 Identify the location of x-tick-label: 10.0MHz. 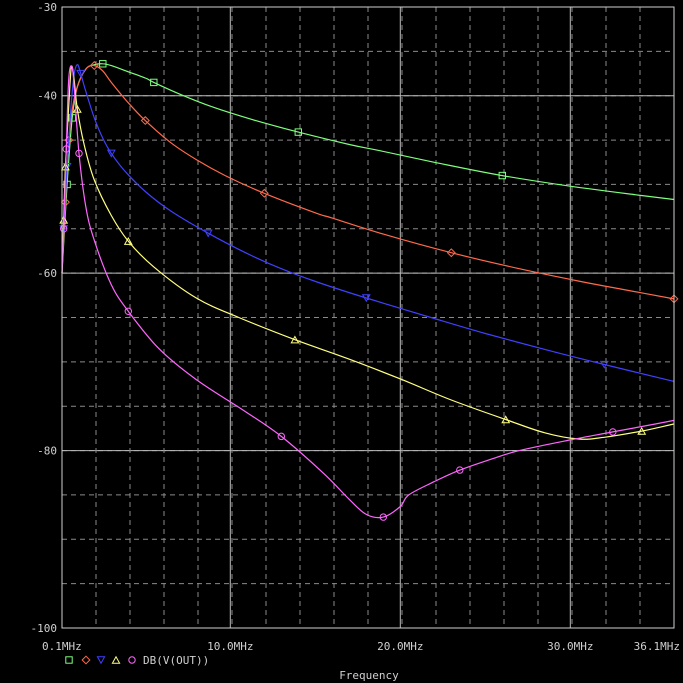
(230, 646).